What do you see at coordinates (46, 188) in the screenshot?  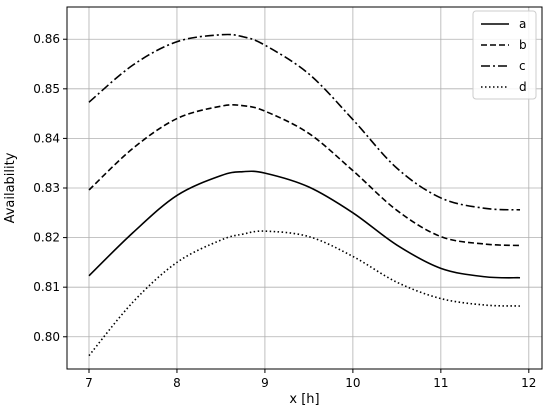 I see `y-tick-label: 0.83` at bounding box center [46, 188].